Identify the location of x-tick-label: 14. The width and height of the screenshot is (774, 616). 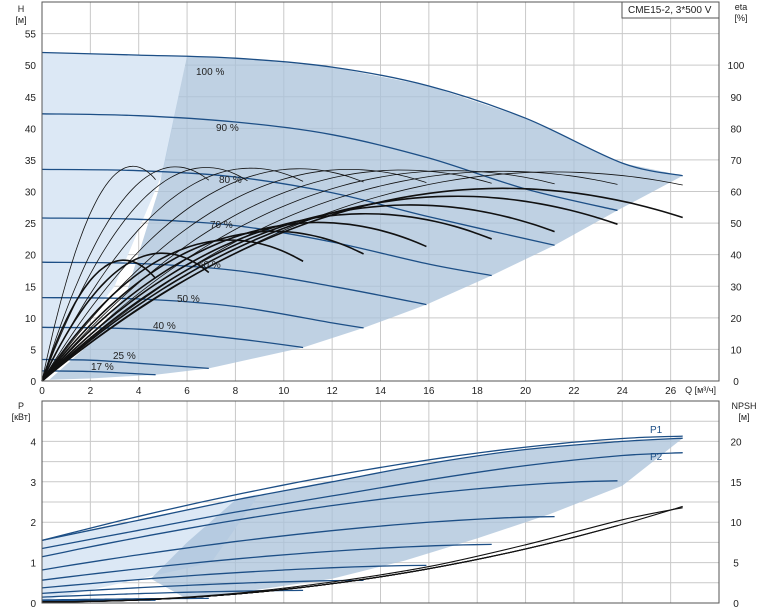
(381, 391).